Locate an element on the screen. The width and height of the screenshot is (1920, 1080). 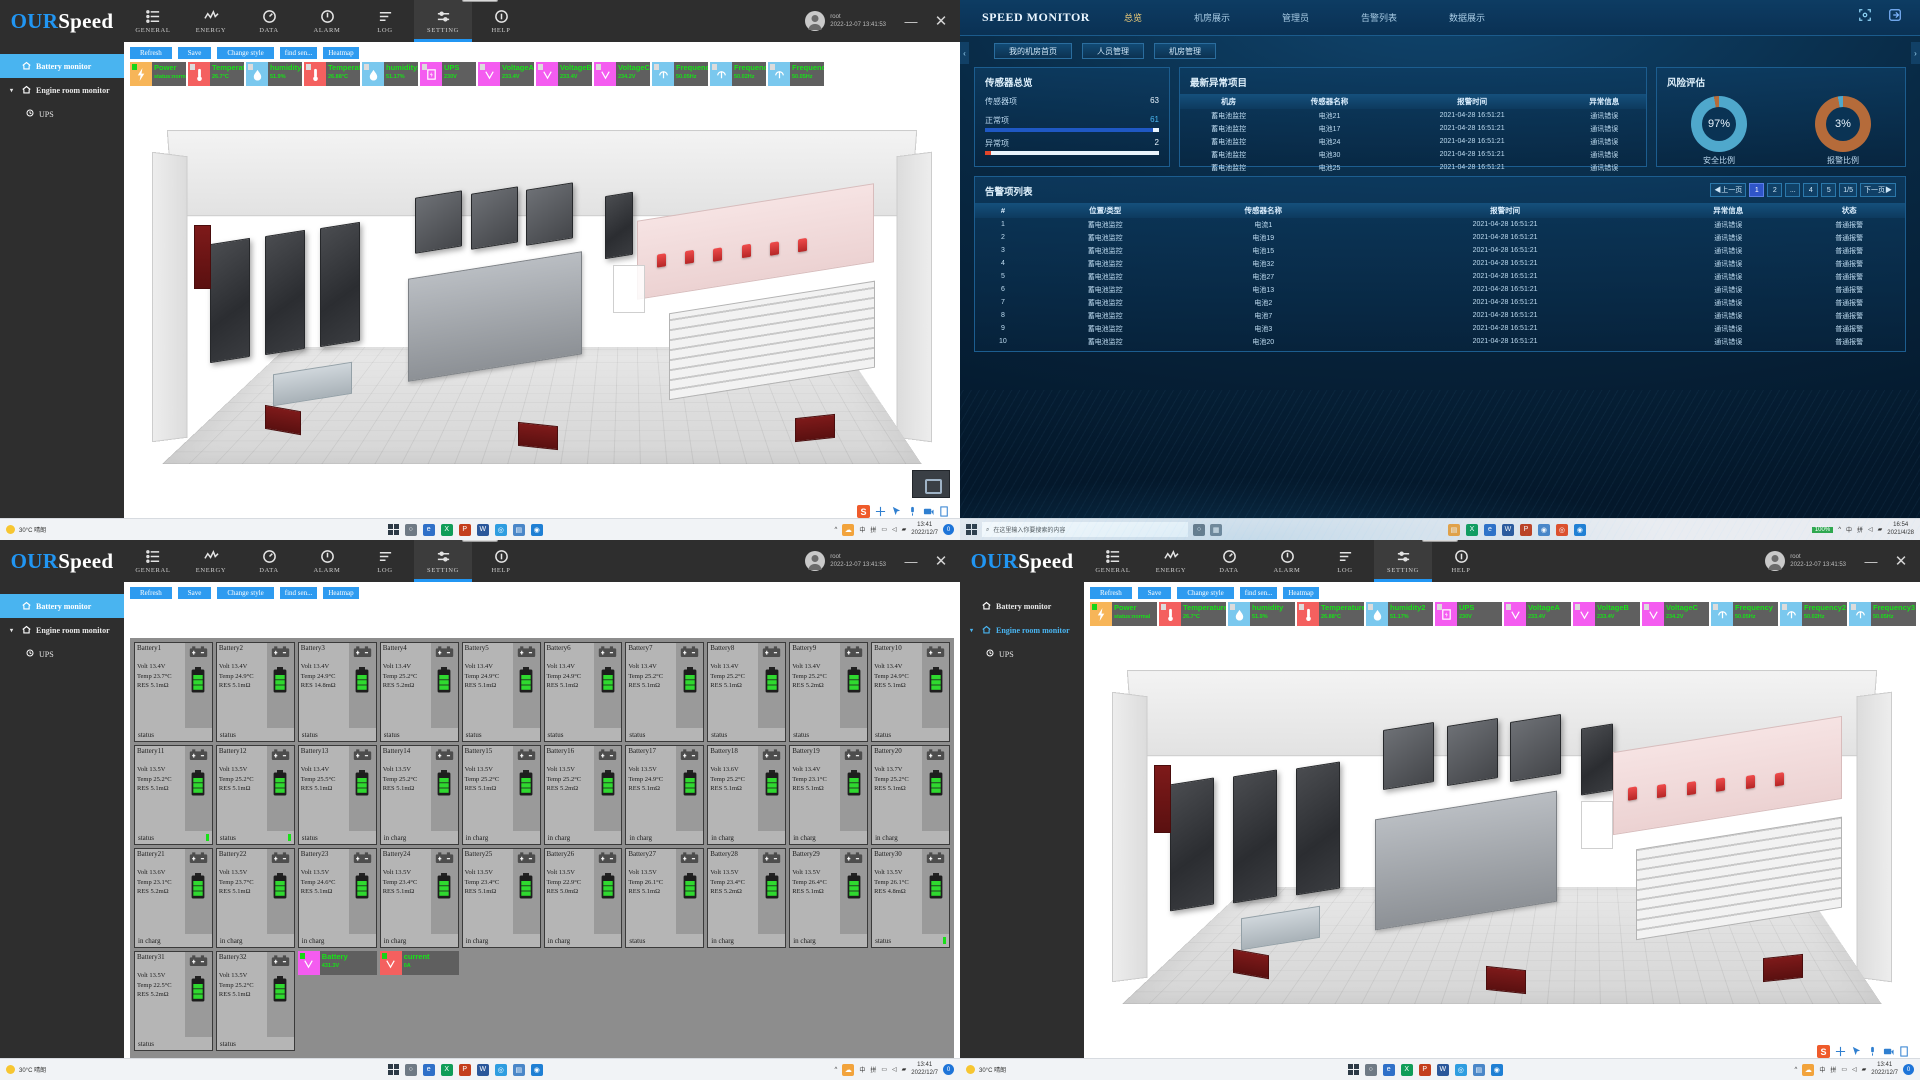
table-row: 蓄电池监控 电池17 2021-04-28 16:51:21 通讯错误 is located at coordinates (1413, 128).